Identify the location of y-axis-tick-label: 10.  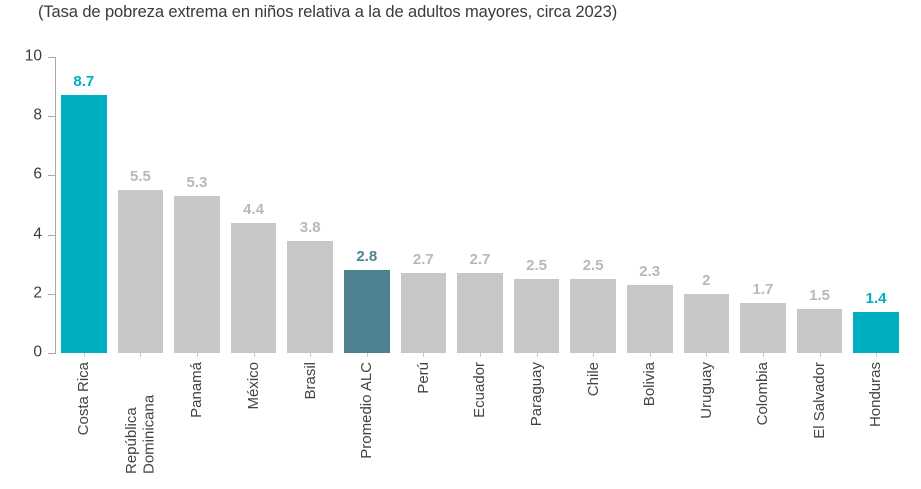
(33, 56).